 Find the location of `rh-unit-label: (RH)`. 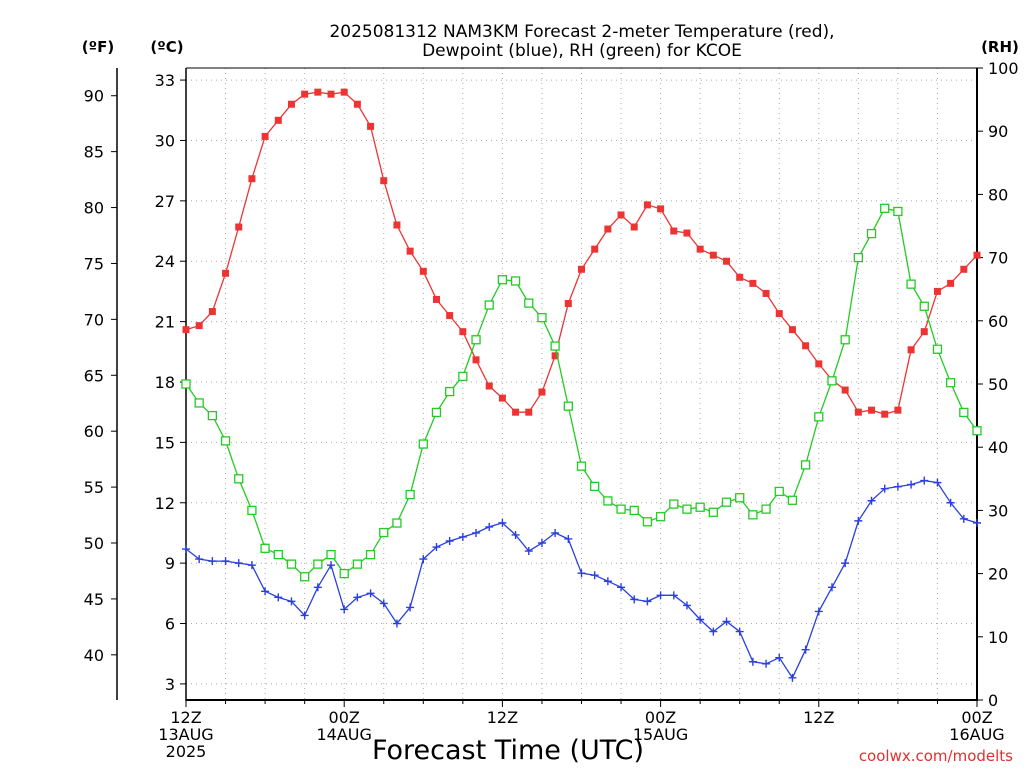

rh-unit-label: (RH) is located at coordinates (1000, 47).